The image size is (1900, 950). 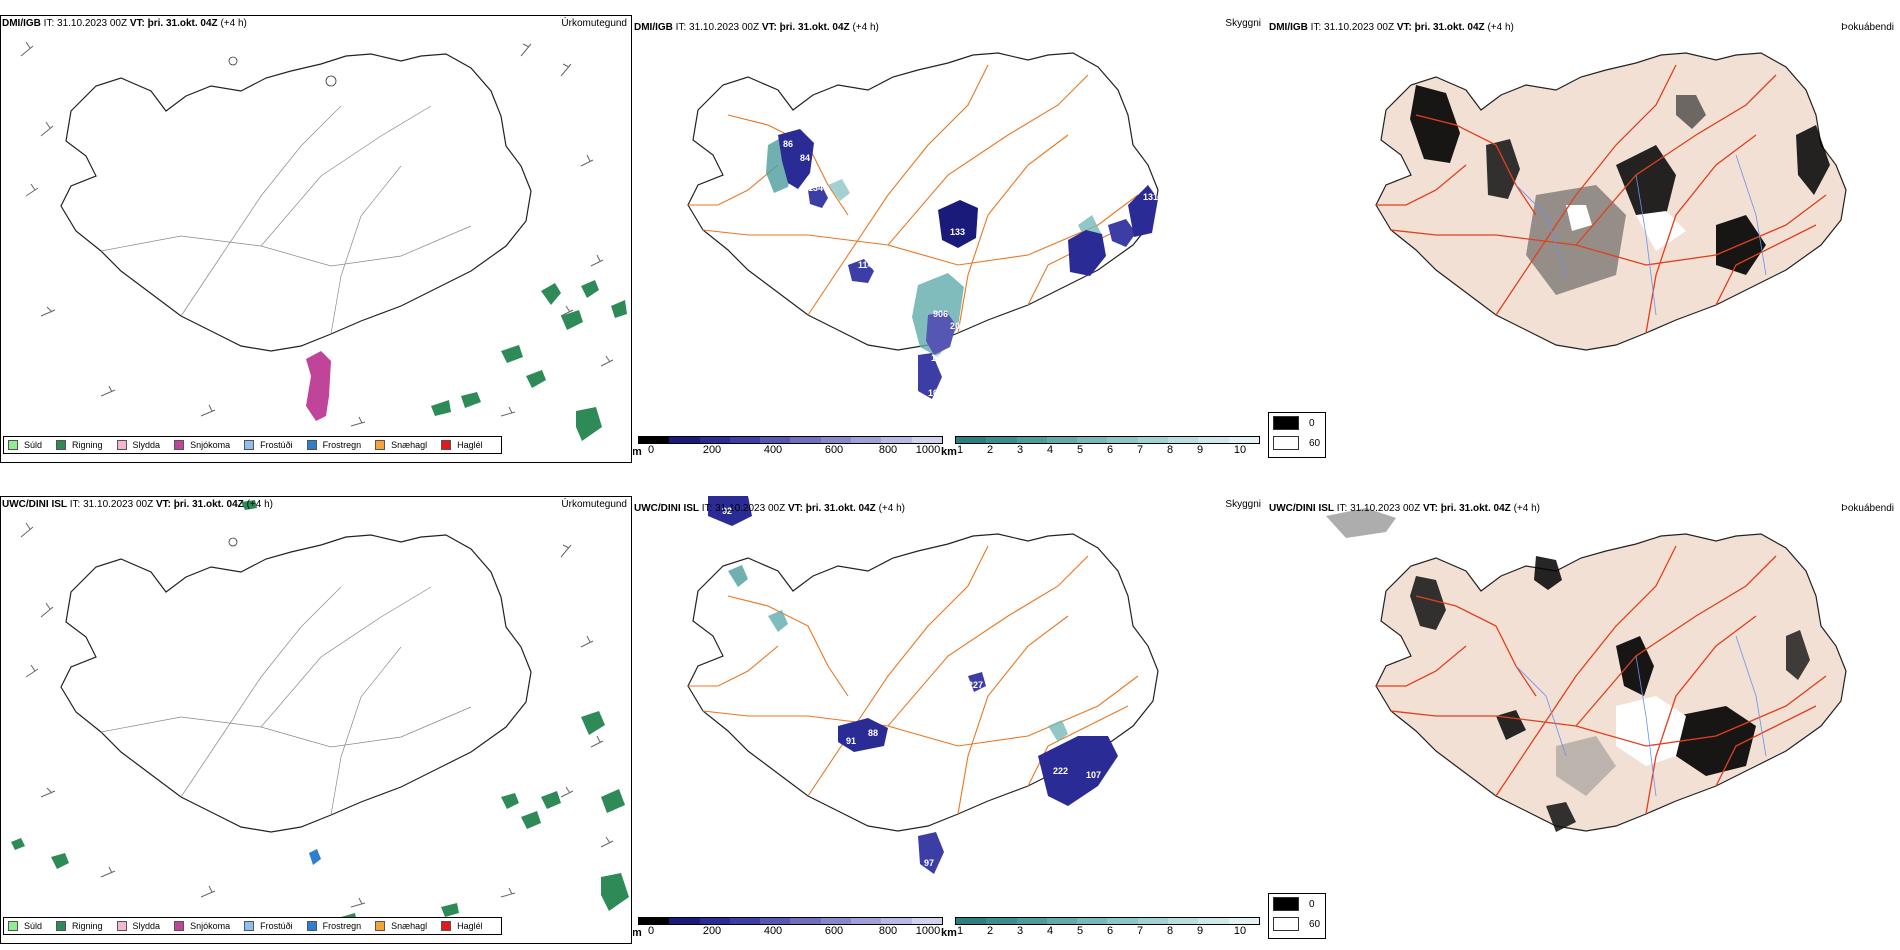 What do you see at coordinates (594, 504) in the screenshot?
I see `panel-title-precip-2: Úrkomutegund` at bounding box center [594, 504].